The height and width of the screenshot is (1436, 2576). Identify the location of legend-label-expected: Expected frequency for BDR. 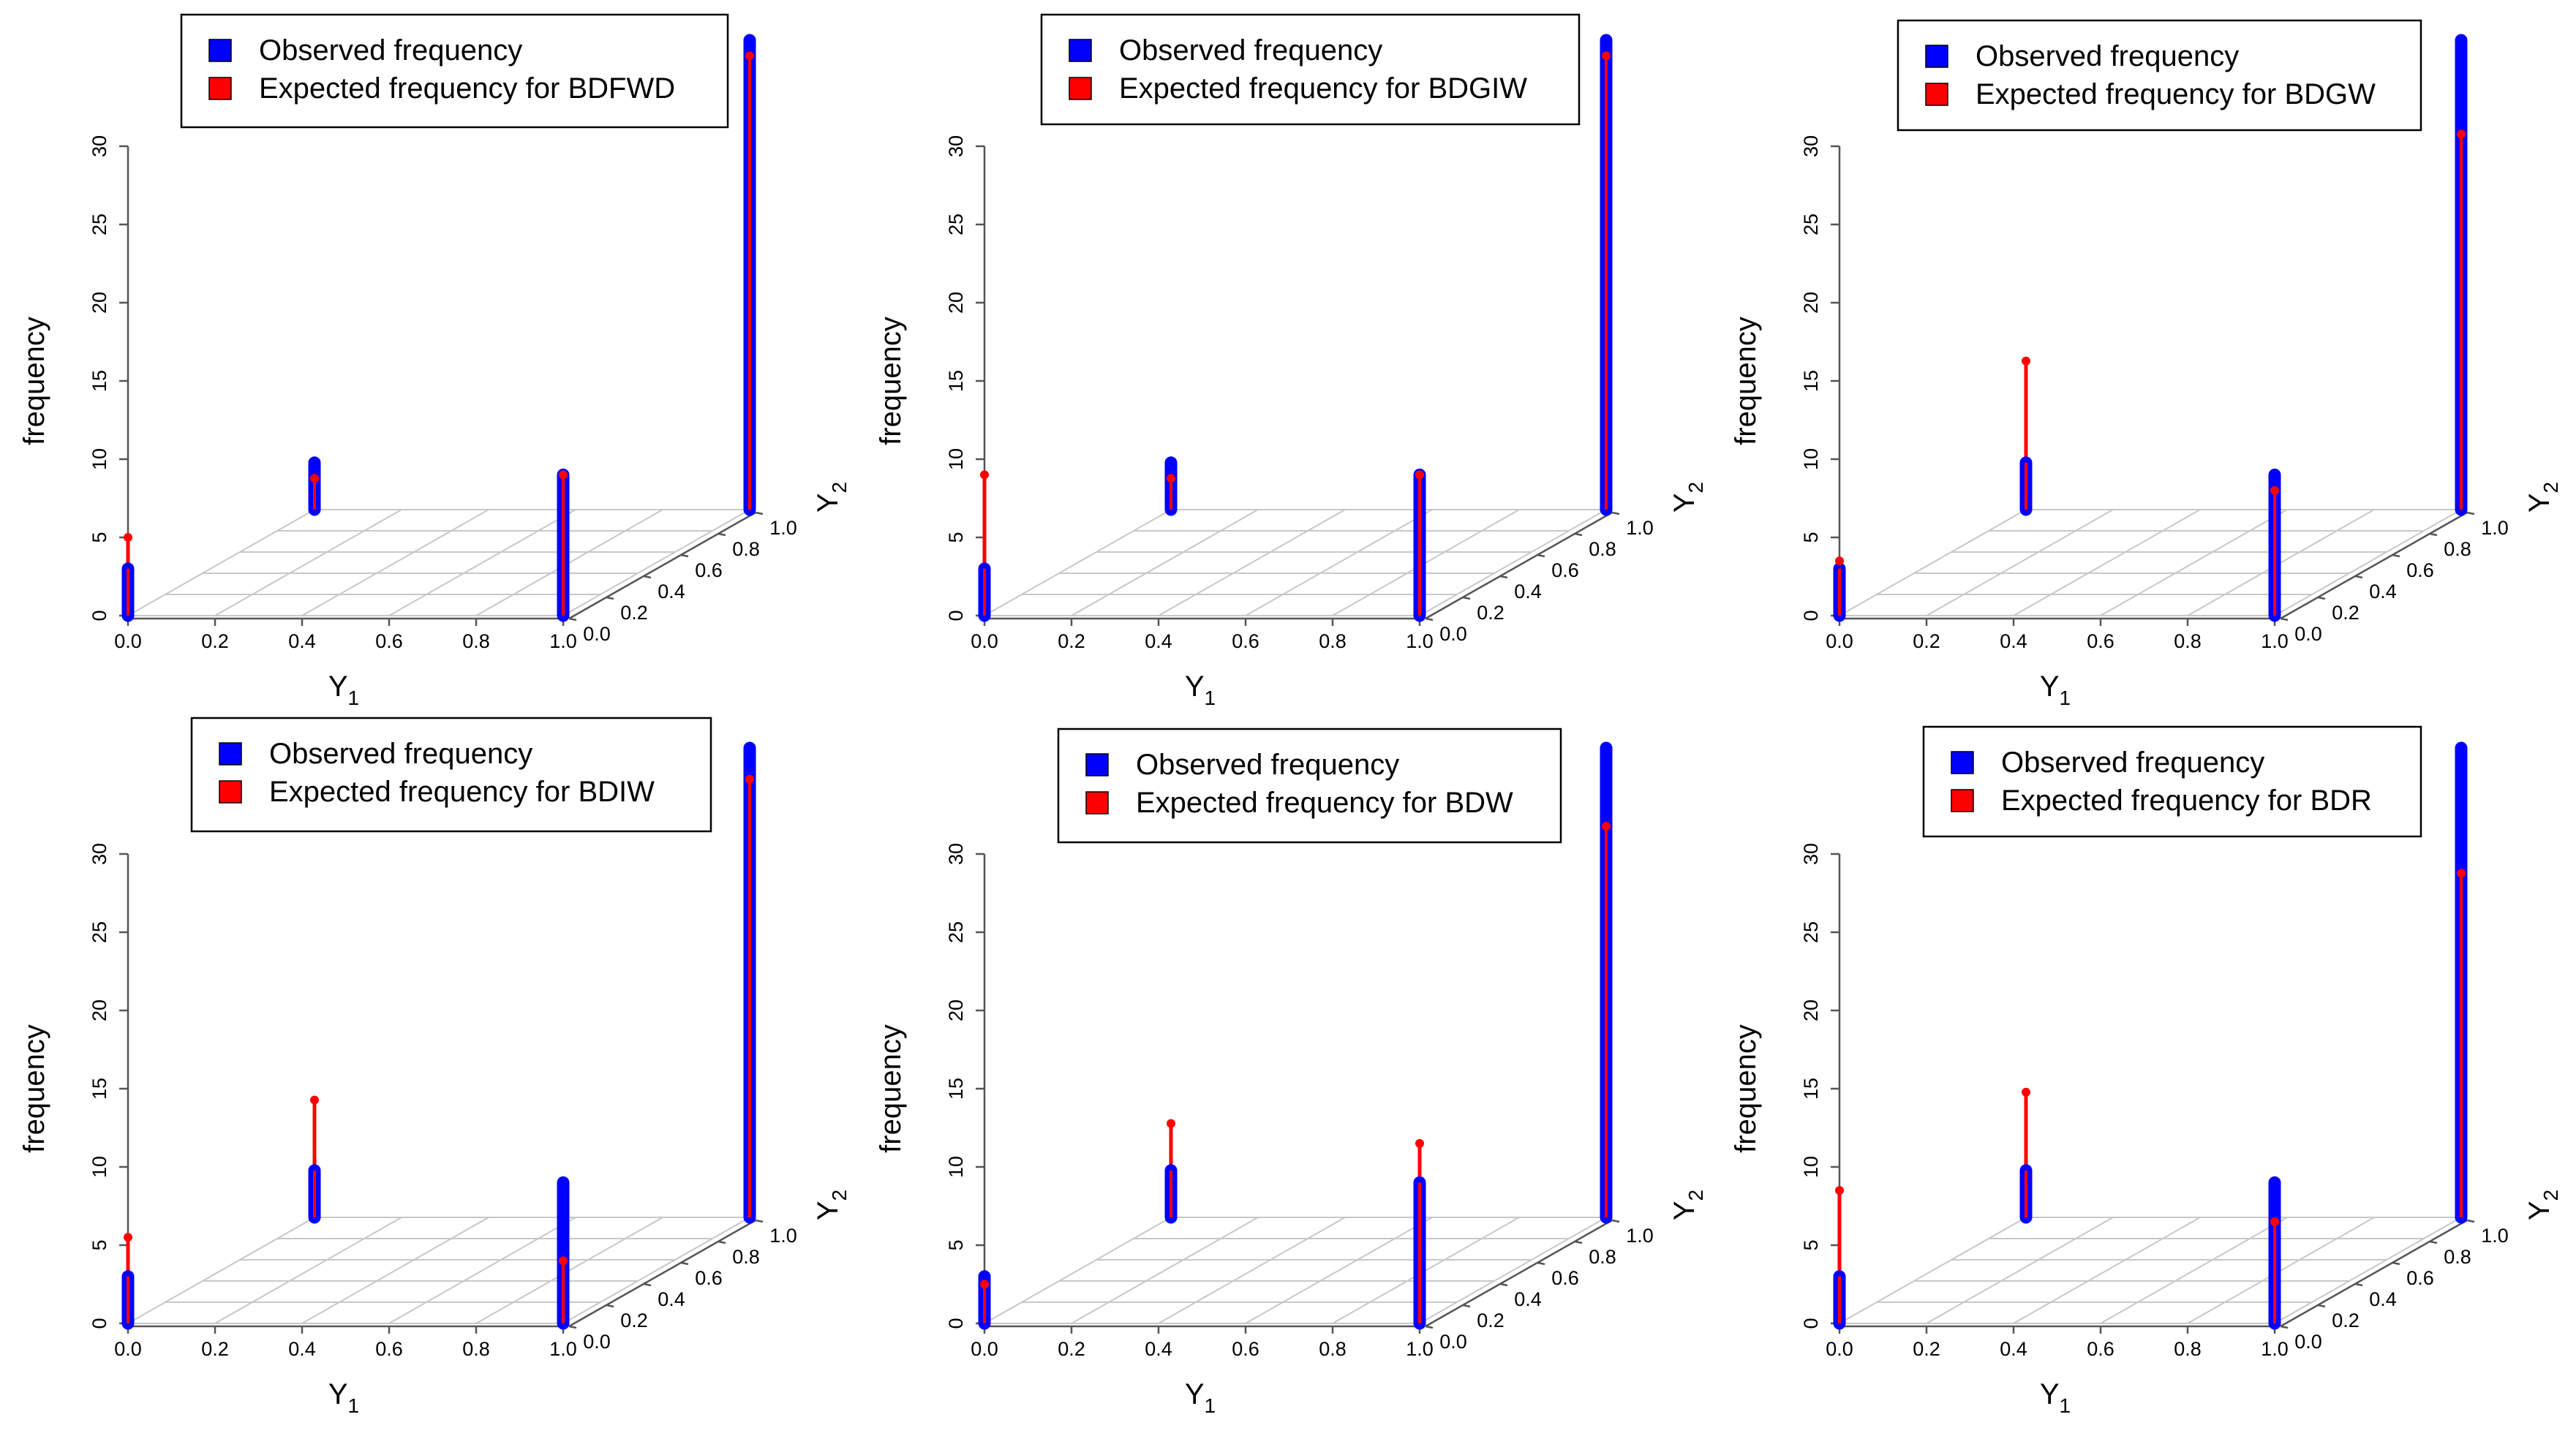
(2186, 801).